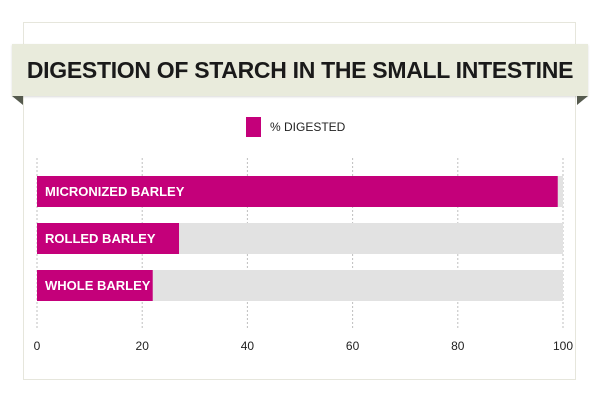 The width and height of the screenshot is (600, 400). What do you see at coordinates (17, 100) in the screenshot?
I see `banner-fold-left` at bounding box center [17, 100].